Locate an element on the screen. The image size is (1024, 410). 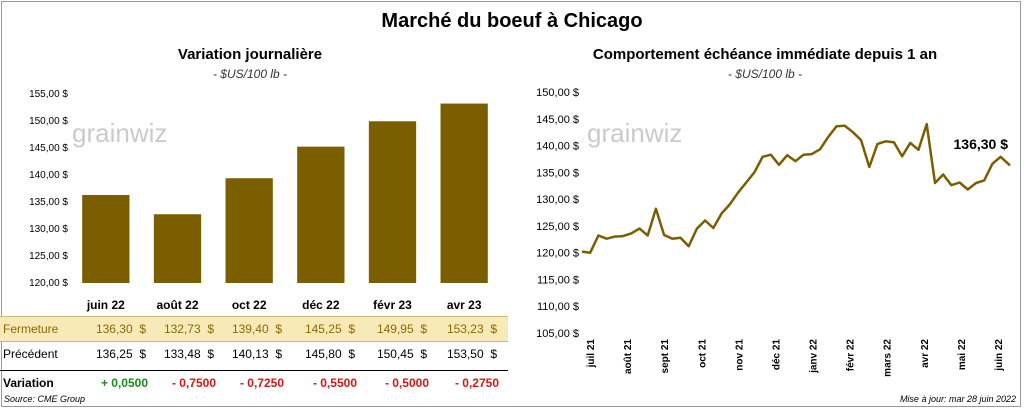
line-x-tick-label: sept 21 is located at coordinates (665, 356).